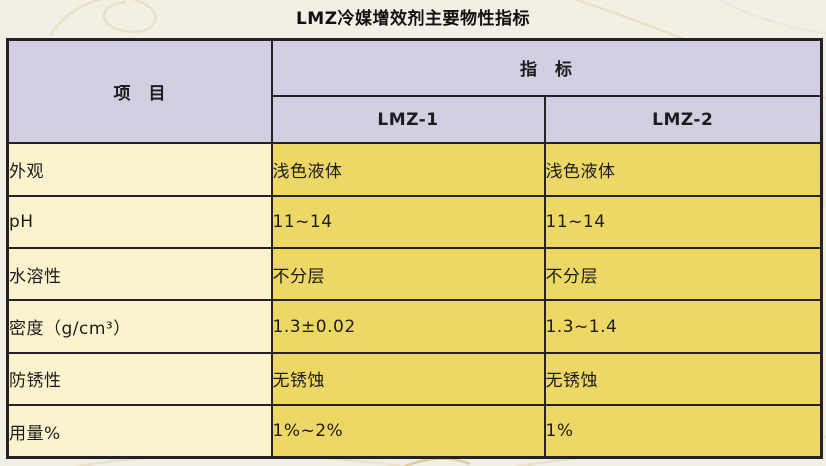  Describe the element at coordinates (683, 431) in the screenshot. I see `lmz2-value: 1%` at that location.